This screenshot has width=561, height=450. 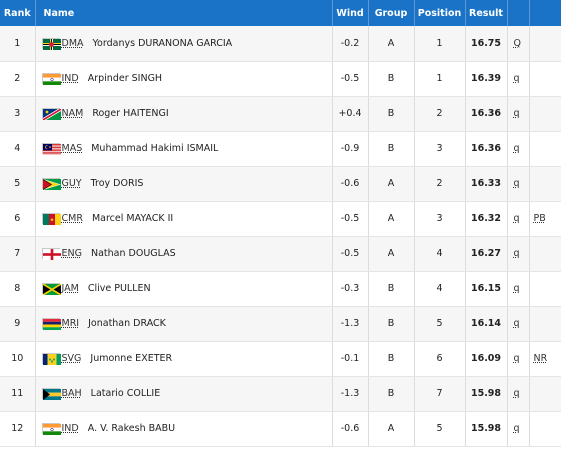 I want to click on athlete-name-link: Muhammad Hakimi ISMAIL, so click(x=155, y=148).